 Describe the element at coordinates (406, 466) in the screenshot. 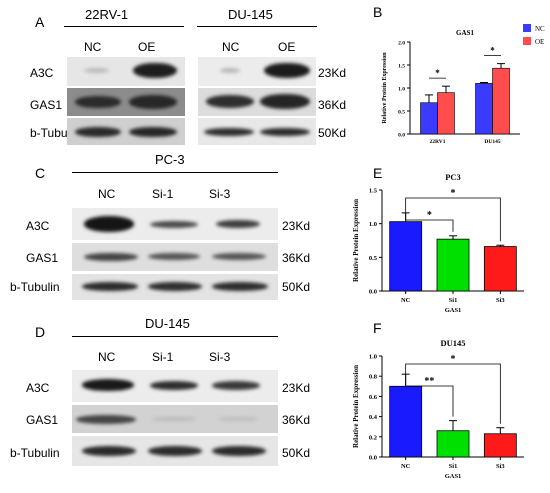

I see `chart-f-xtick-label: NC` at that location.